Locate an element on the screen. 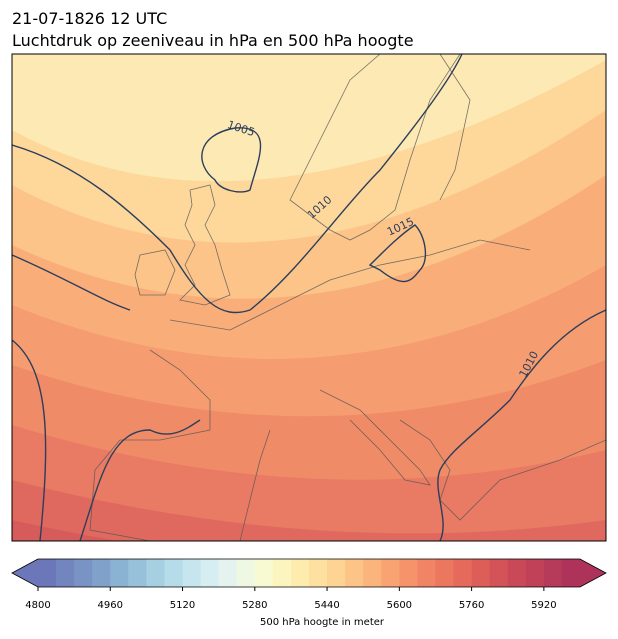 The image size is (618, 639). colorbar-tick-label: 5120 is located at coordinates (182, 605).